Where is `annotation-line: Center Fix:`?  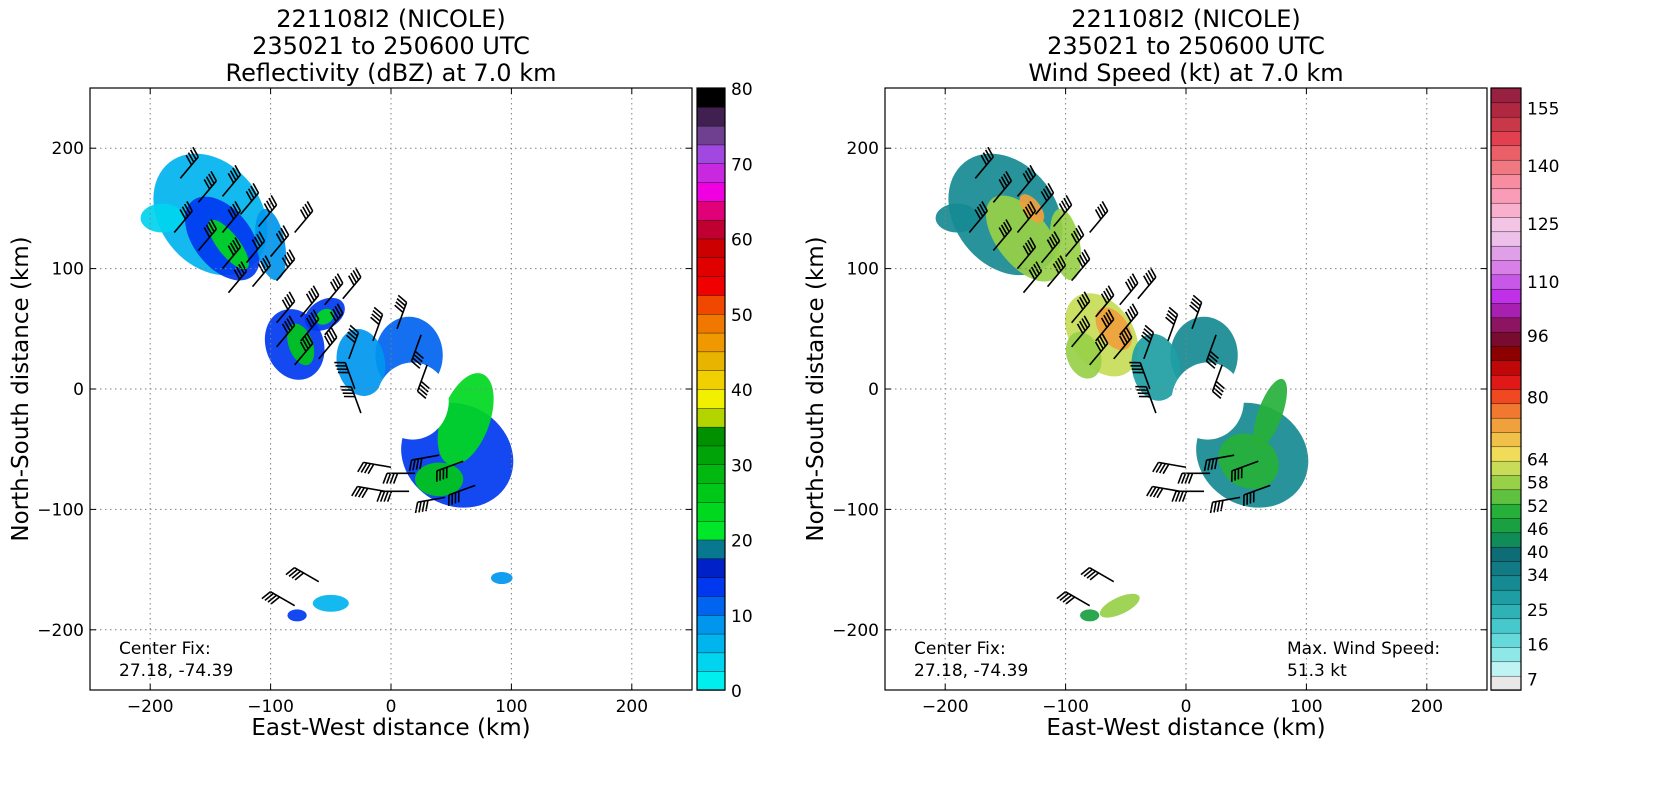
annotation-line: Center Fix: is located at coordinates (165, 649).